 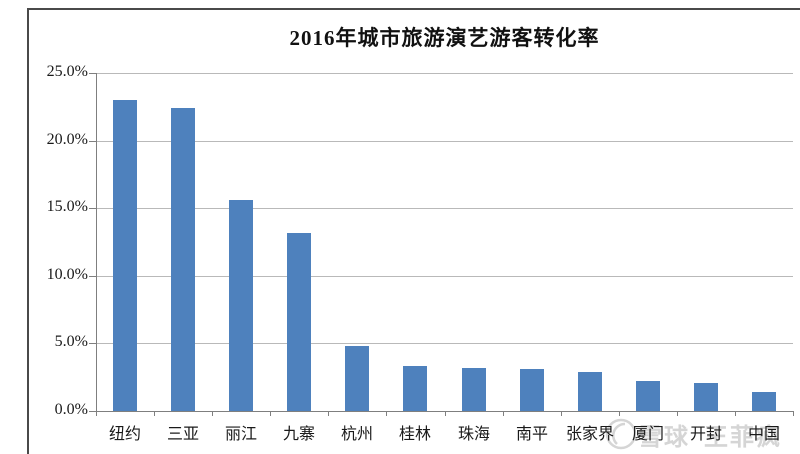 I want to click on x-axis-label: 丽江, so click(x=240, y=434).